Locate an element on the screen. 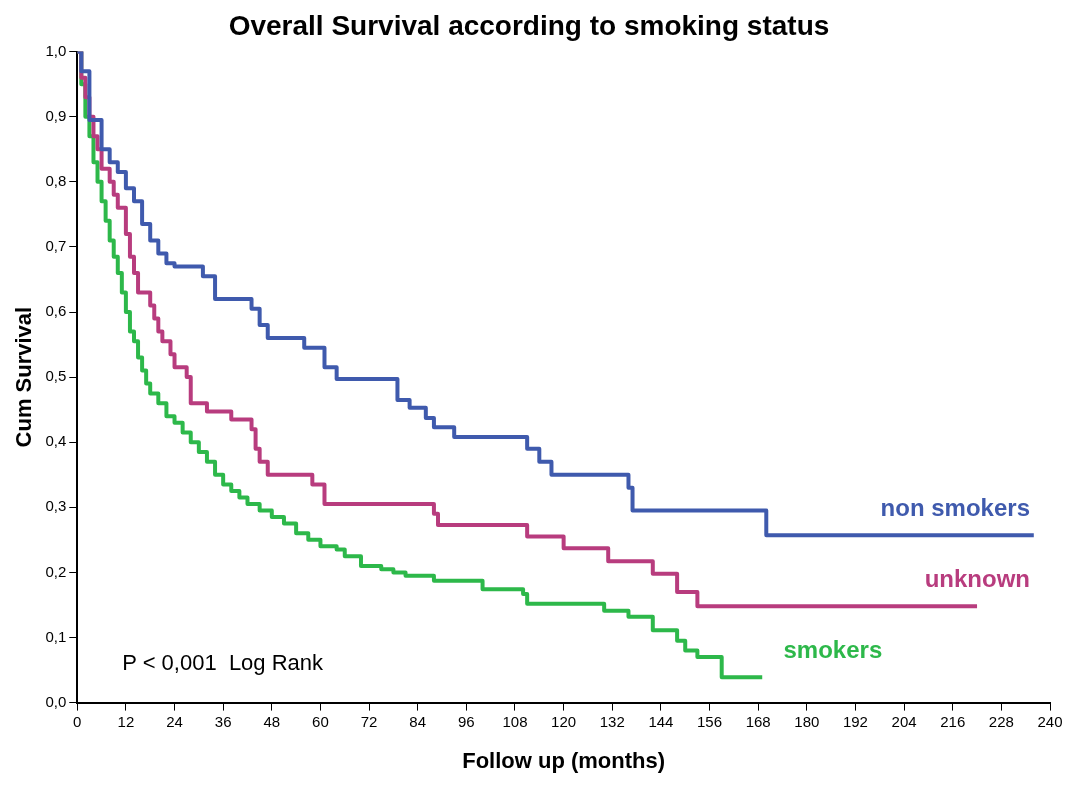  series-label: smokers is located at coordinates (833, 649).